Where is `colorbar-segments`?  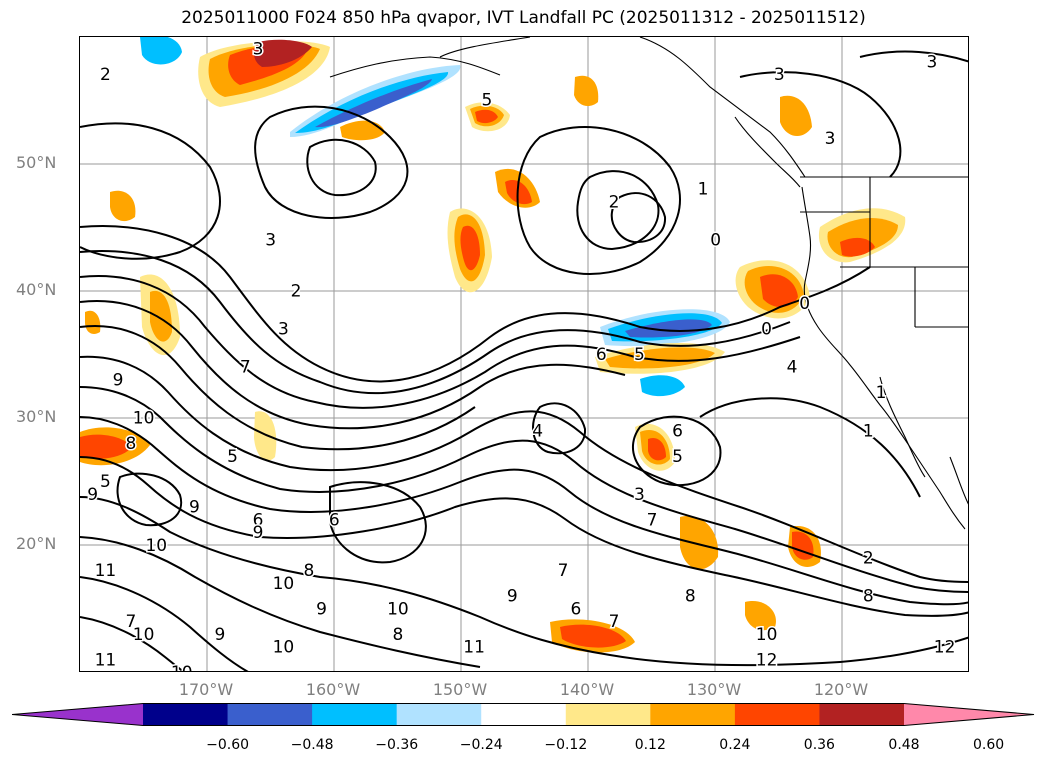
colorbar-segments is located at coordinates (523, 714).